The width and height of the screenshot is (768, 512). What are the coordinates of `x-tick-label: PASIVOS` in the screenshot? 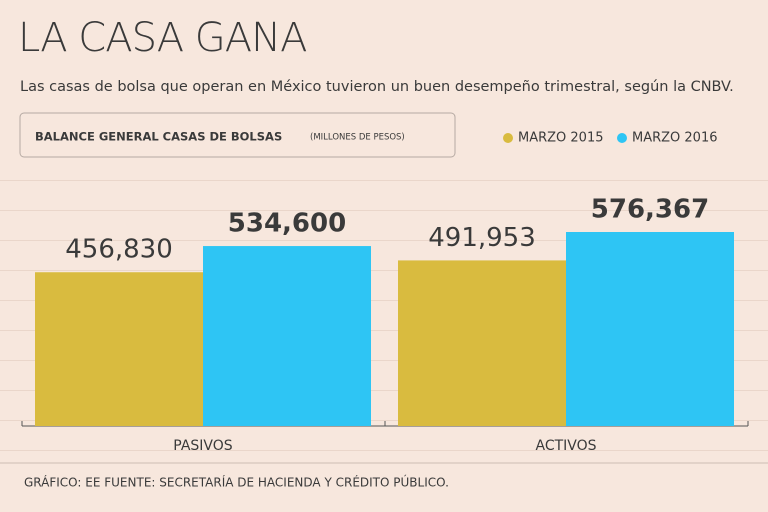 It's located at (202, 446).